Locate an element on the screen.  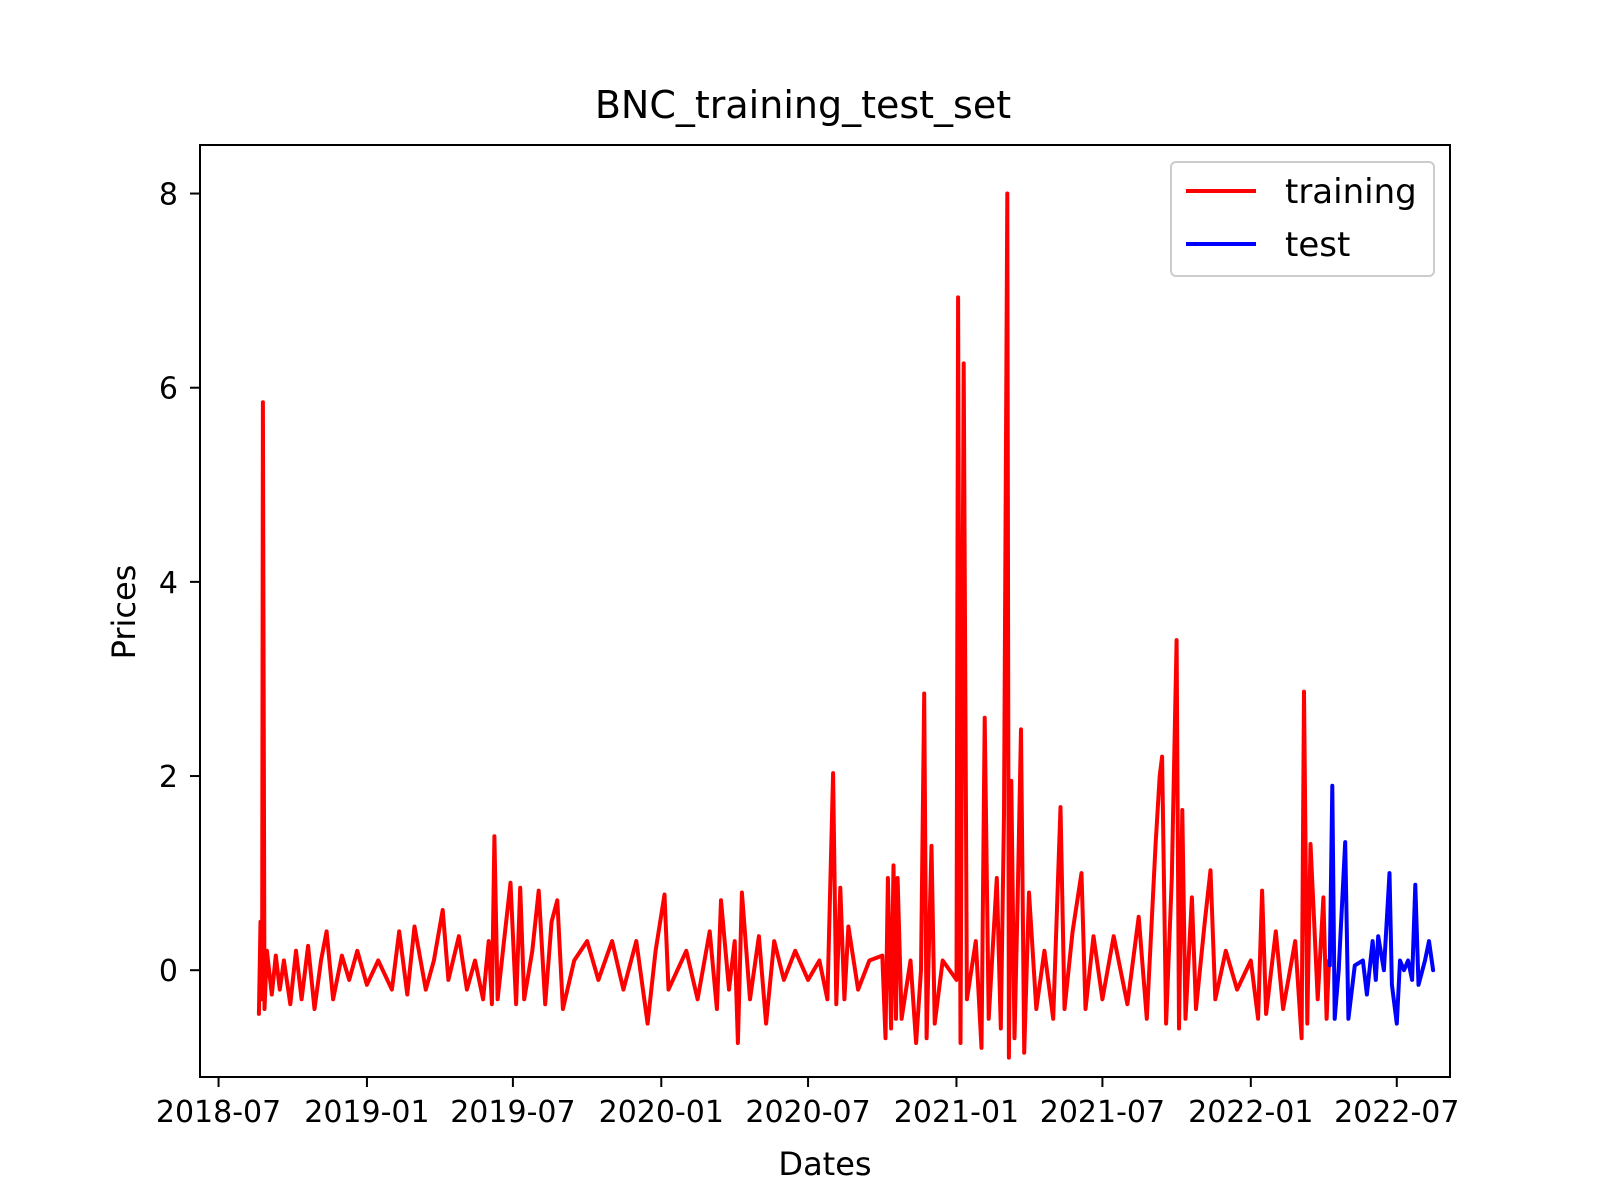
x-tick-label: 2021-01 is located at coordinates (956, 1112).